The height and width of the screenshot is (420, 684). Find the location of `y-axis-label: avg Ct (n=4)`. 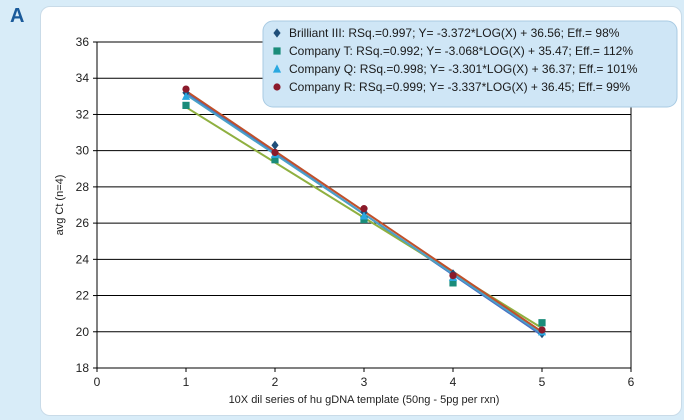

y-axis-label: avg Ct (n=4) is located at coordinates (60, 205).